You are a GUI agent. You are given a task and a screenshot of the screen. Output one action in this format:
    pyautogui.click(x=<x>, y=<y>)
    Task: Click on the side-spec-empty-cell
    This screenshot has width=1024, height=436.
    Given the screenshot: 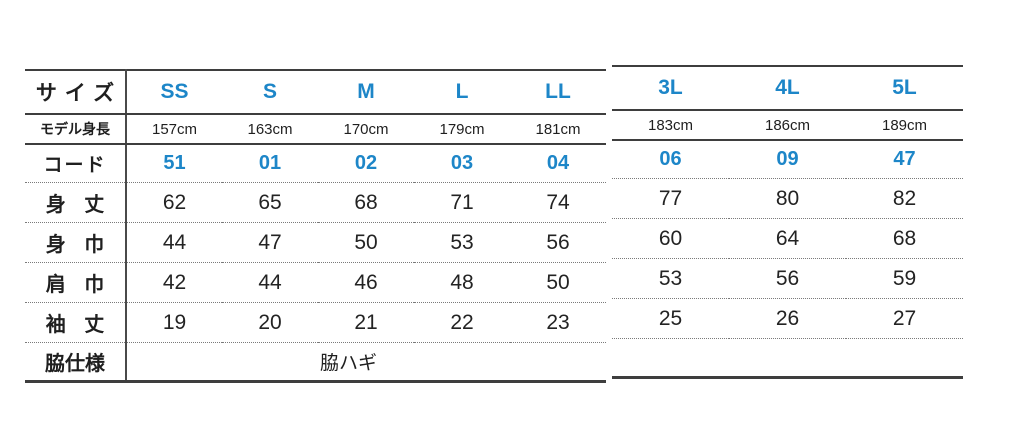 What is the action you would take?
    pyautogui.click(x=787, y=358)
    